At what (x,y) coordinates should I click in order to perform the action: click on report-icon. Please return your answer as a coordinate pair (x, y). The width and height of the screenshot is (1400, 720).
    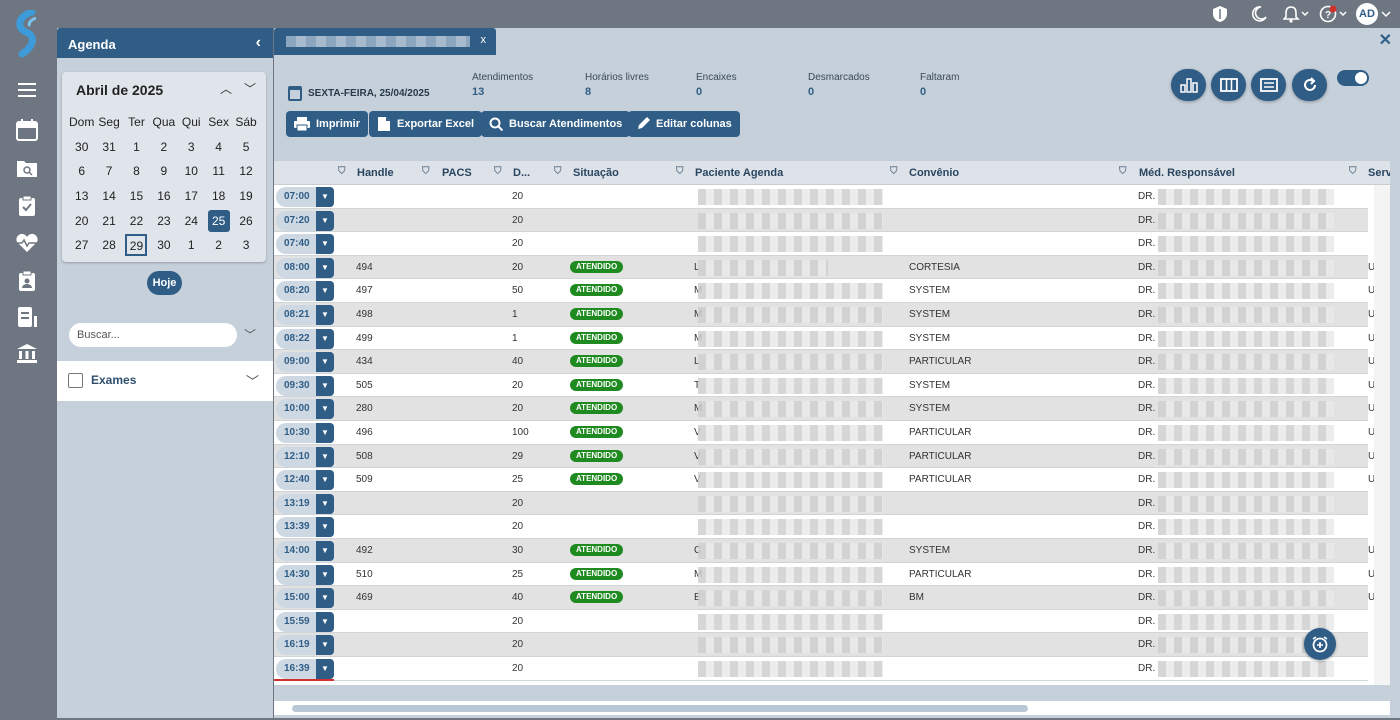
    Looking at the image, I should click on (27, 317).